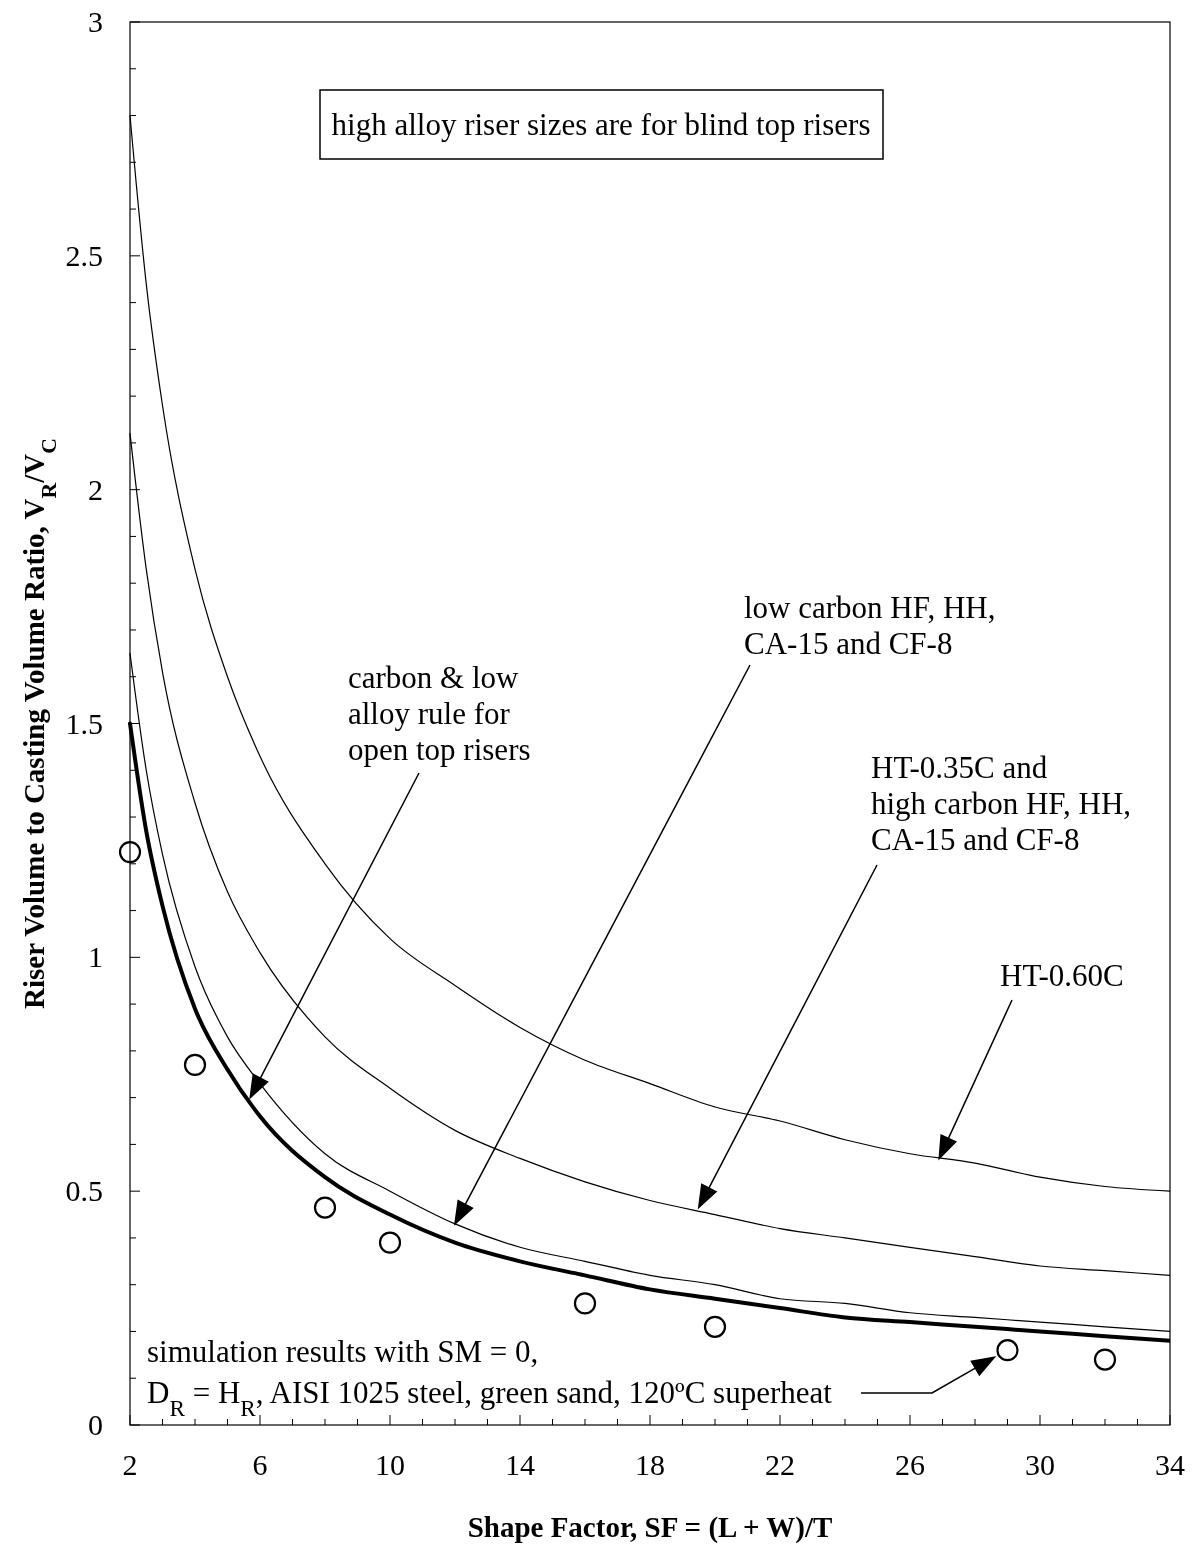 Image resolution: width=1193 pixels, height=1547 pixels. Describe the element at coordinates (84, 723) in the screenshot. I see `y-tick-label: 1.5` at that location.